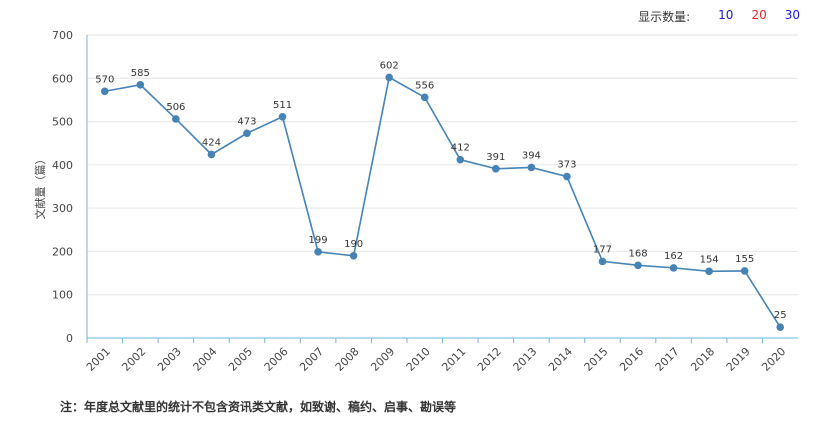  What do you see at coordinates (69, 338) in the screenshot?
I see `y-tick-label: 0` at bounding box center [69, 338].